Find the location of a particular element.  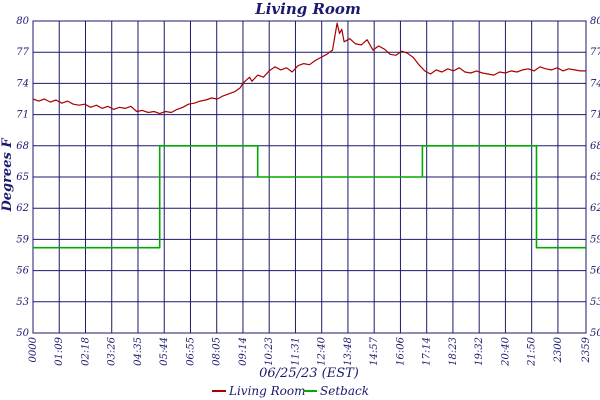

x-tick-label: 06:55 is located at coordinates (190, 351).